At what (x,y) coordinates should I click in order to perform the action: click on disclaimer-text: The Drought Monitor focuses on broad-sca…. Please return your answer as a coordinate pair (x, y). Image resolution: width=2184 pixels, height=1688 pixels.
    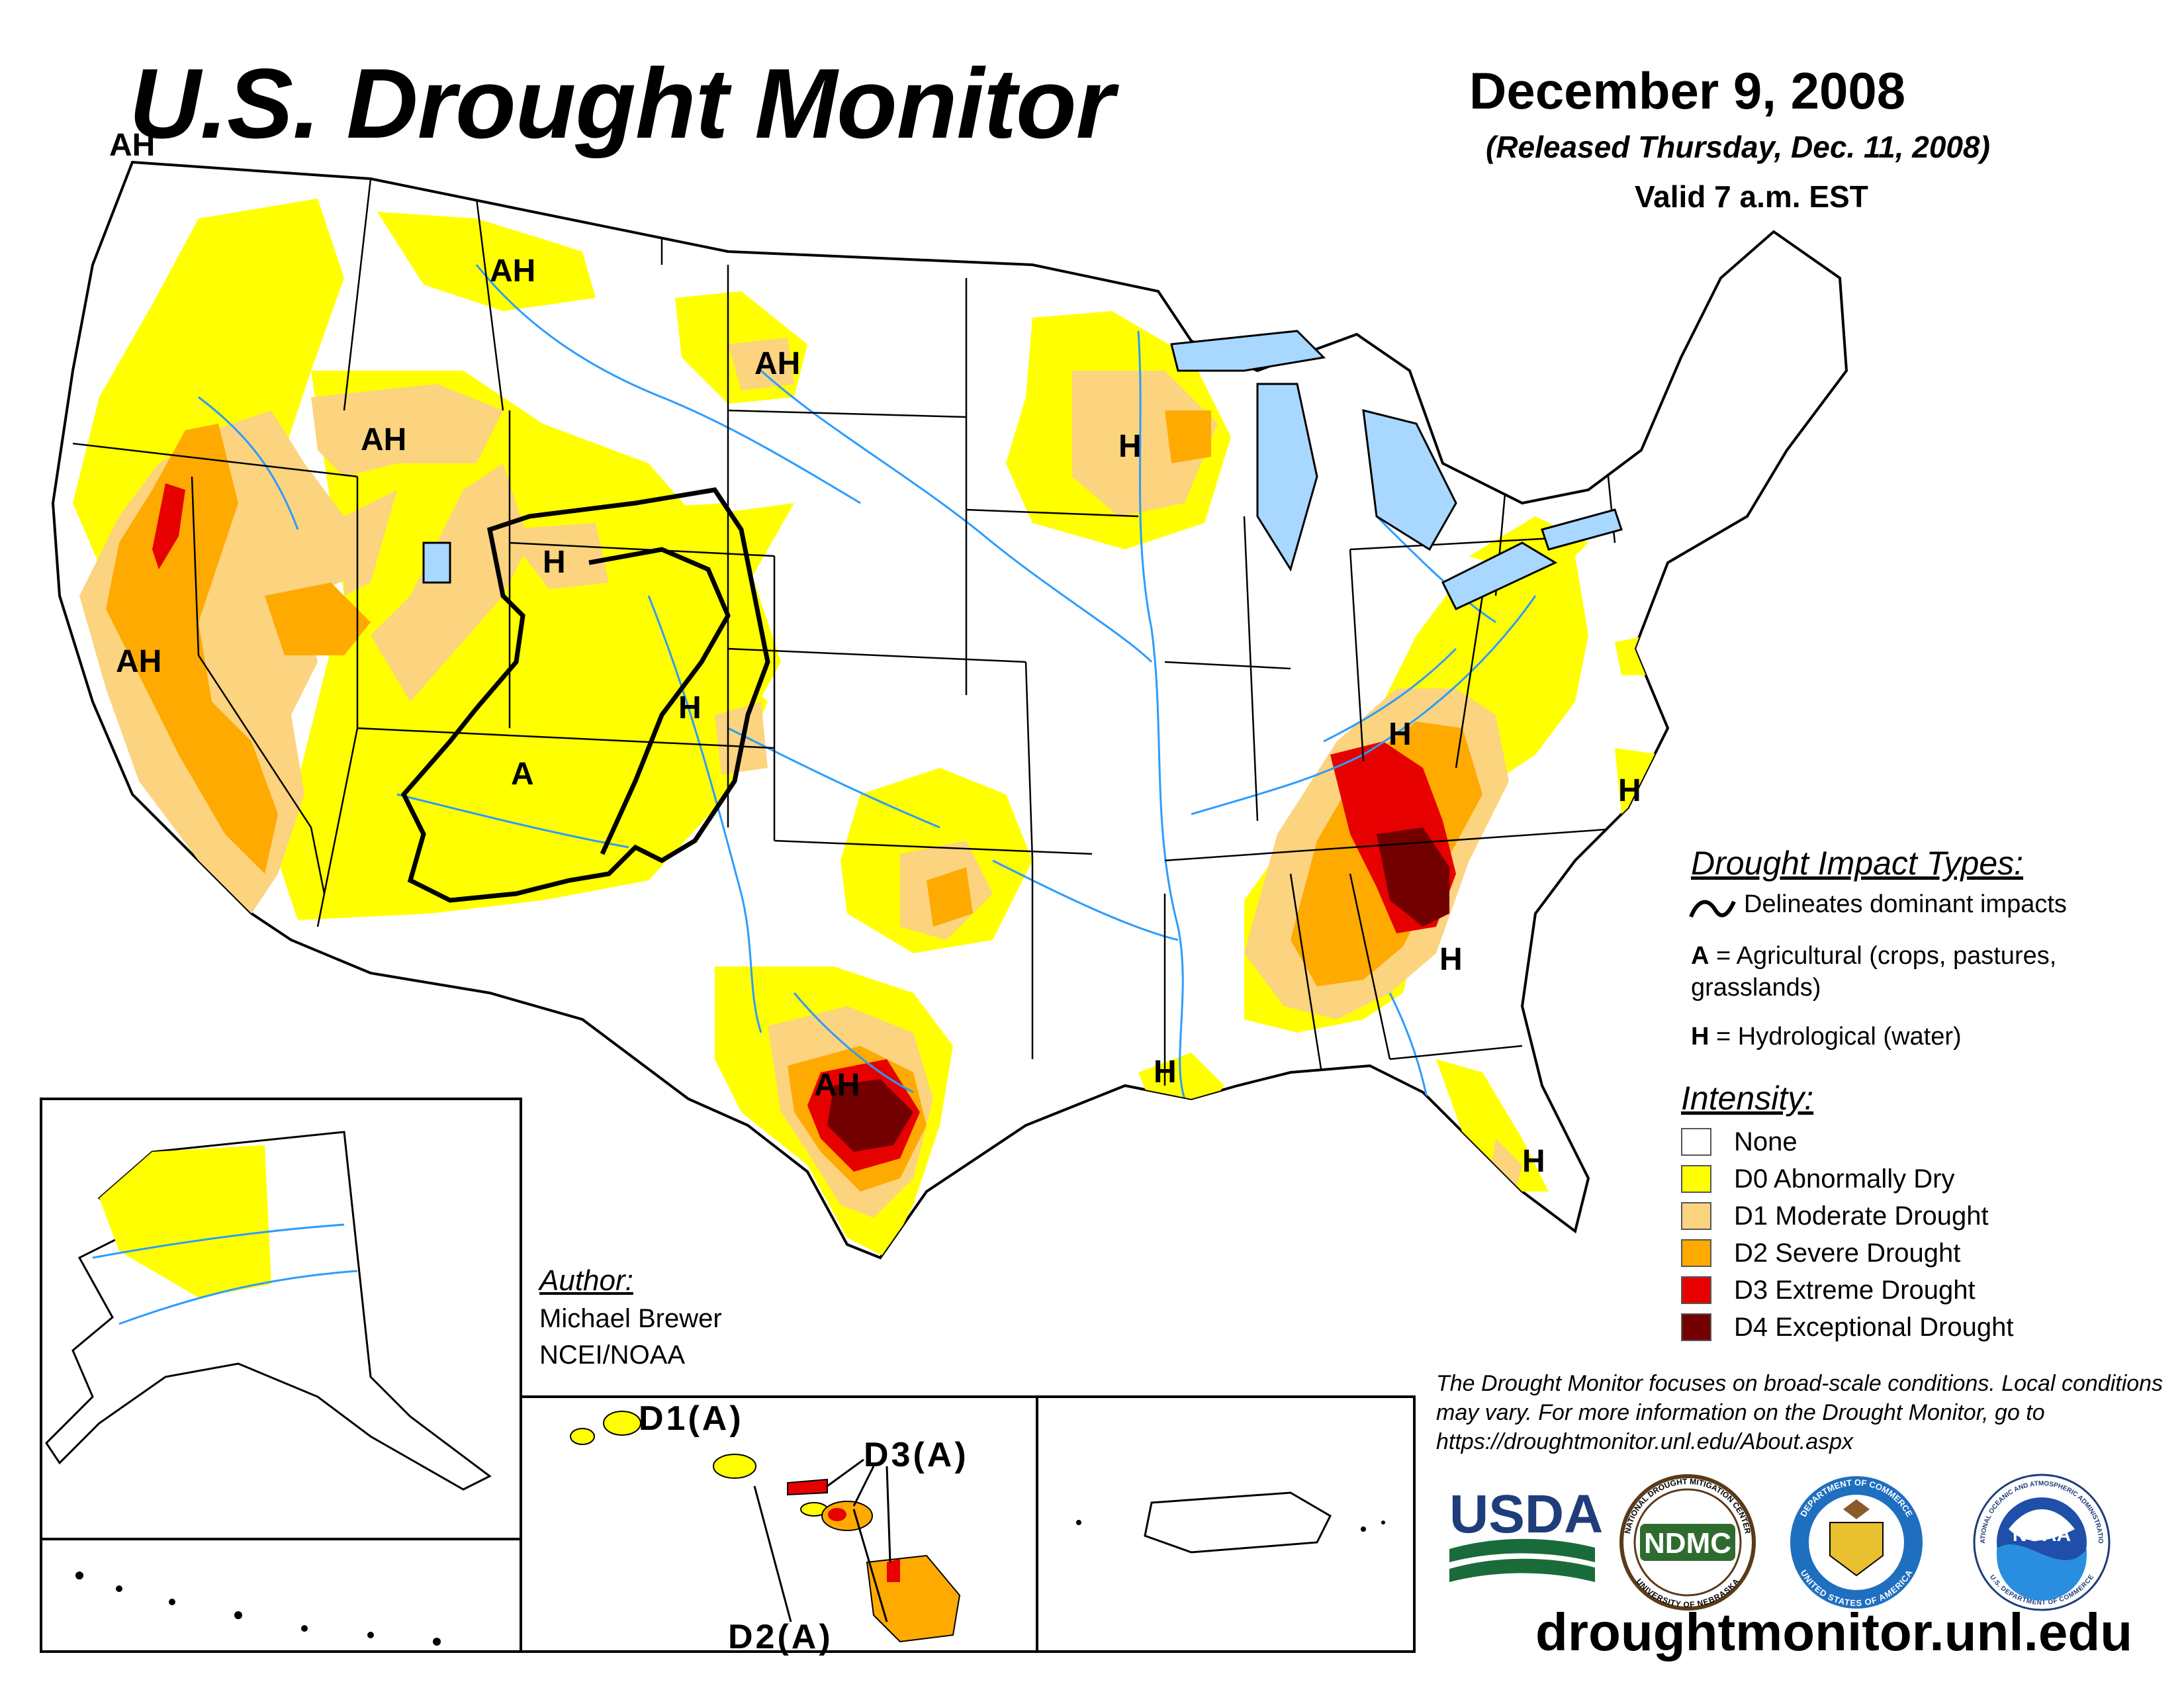
    Looking at the image, I should click on (1800, 1412).